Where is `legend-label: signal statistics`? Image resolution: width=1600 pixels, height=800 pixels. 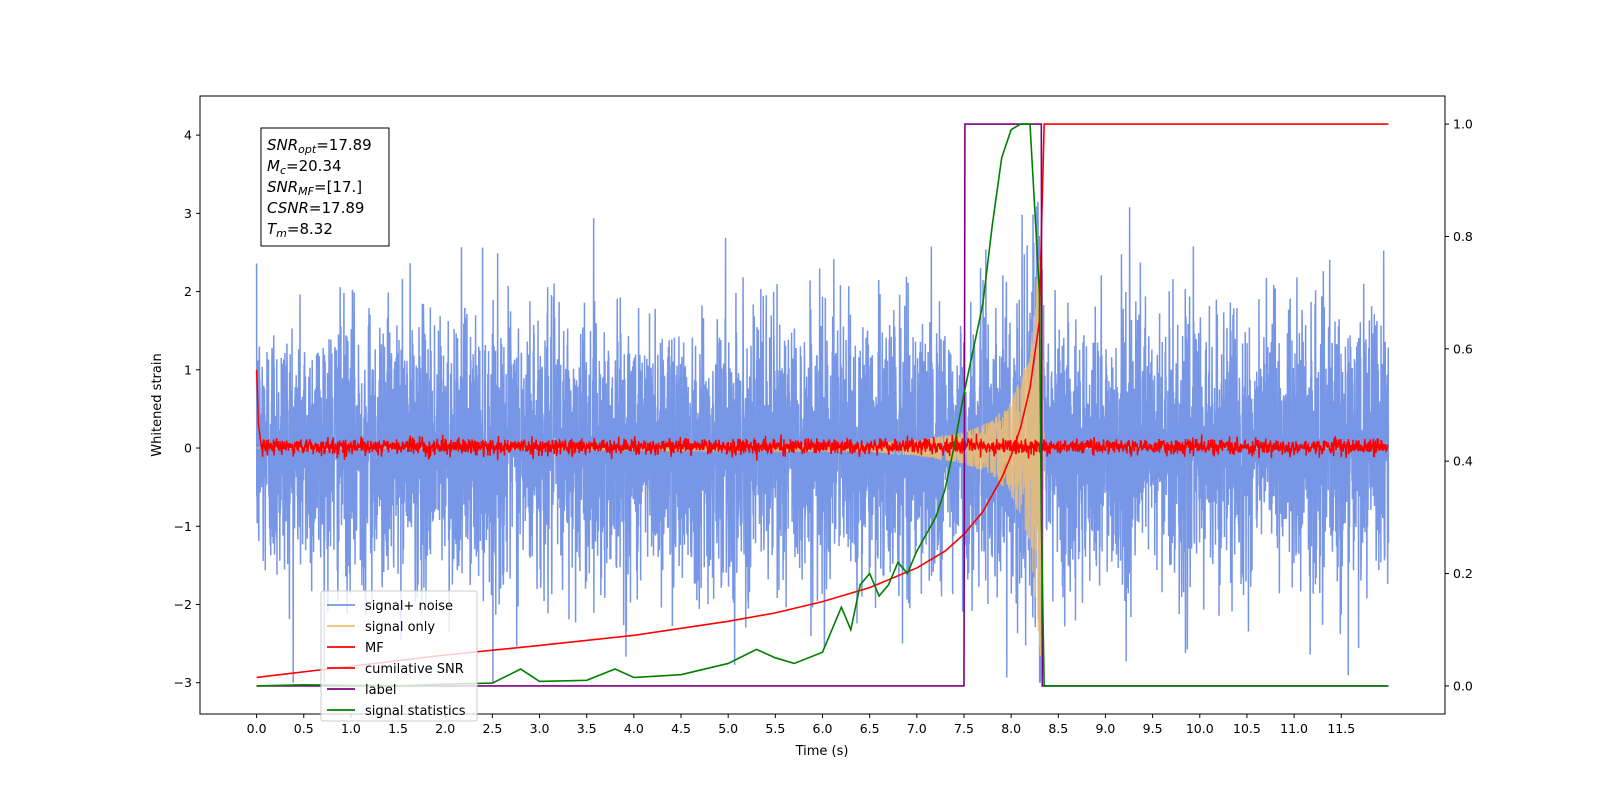 legend-label: signal statistics is located at coordinates (415, 711).